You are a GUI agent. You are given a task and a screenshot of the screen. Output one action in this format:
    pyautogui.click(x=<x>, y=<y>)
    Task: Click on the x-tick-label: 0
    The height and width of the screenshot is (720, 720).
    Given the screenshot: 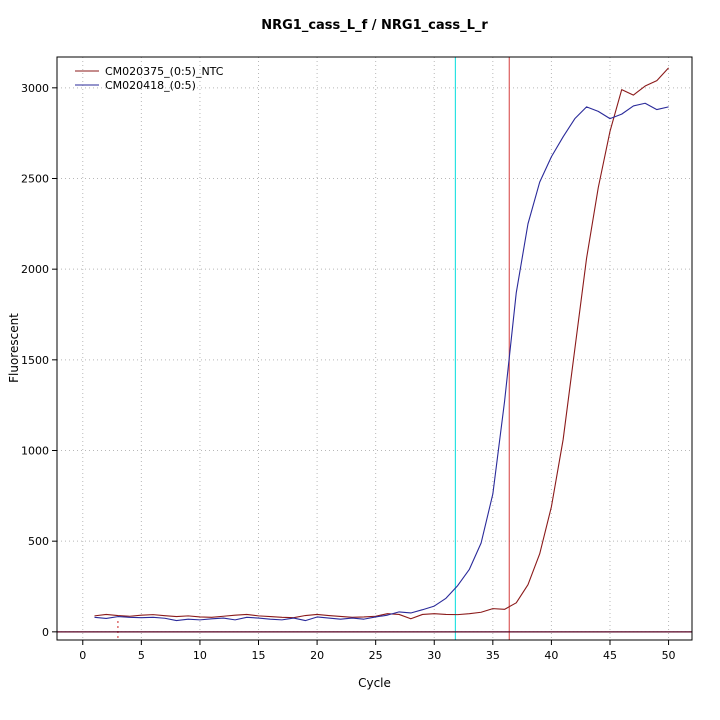 What is the action you would take?
    pyautogui.click(x=82, y=655)
    